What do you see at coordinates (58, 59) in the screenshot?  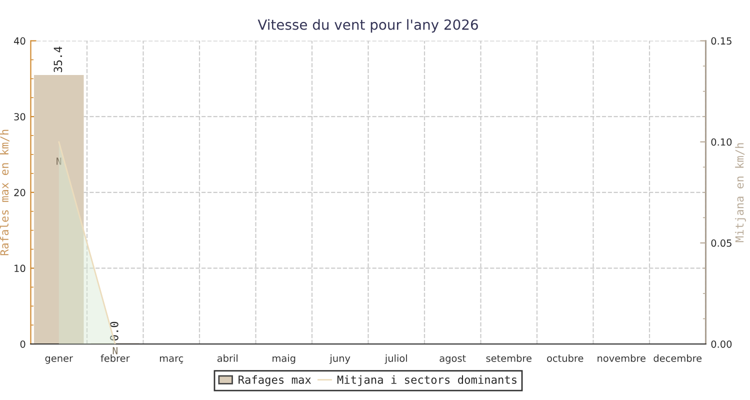 I see `data-label: 35.4` at bounding box center [58, 59].